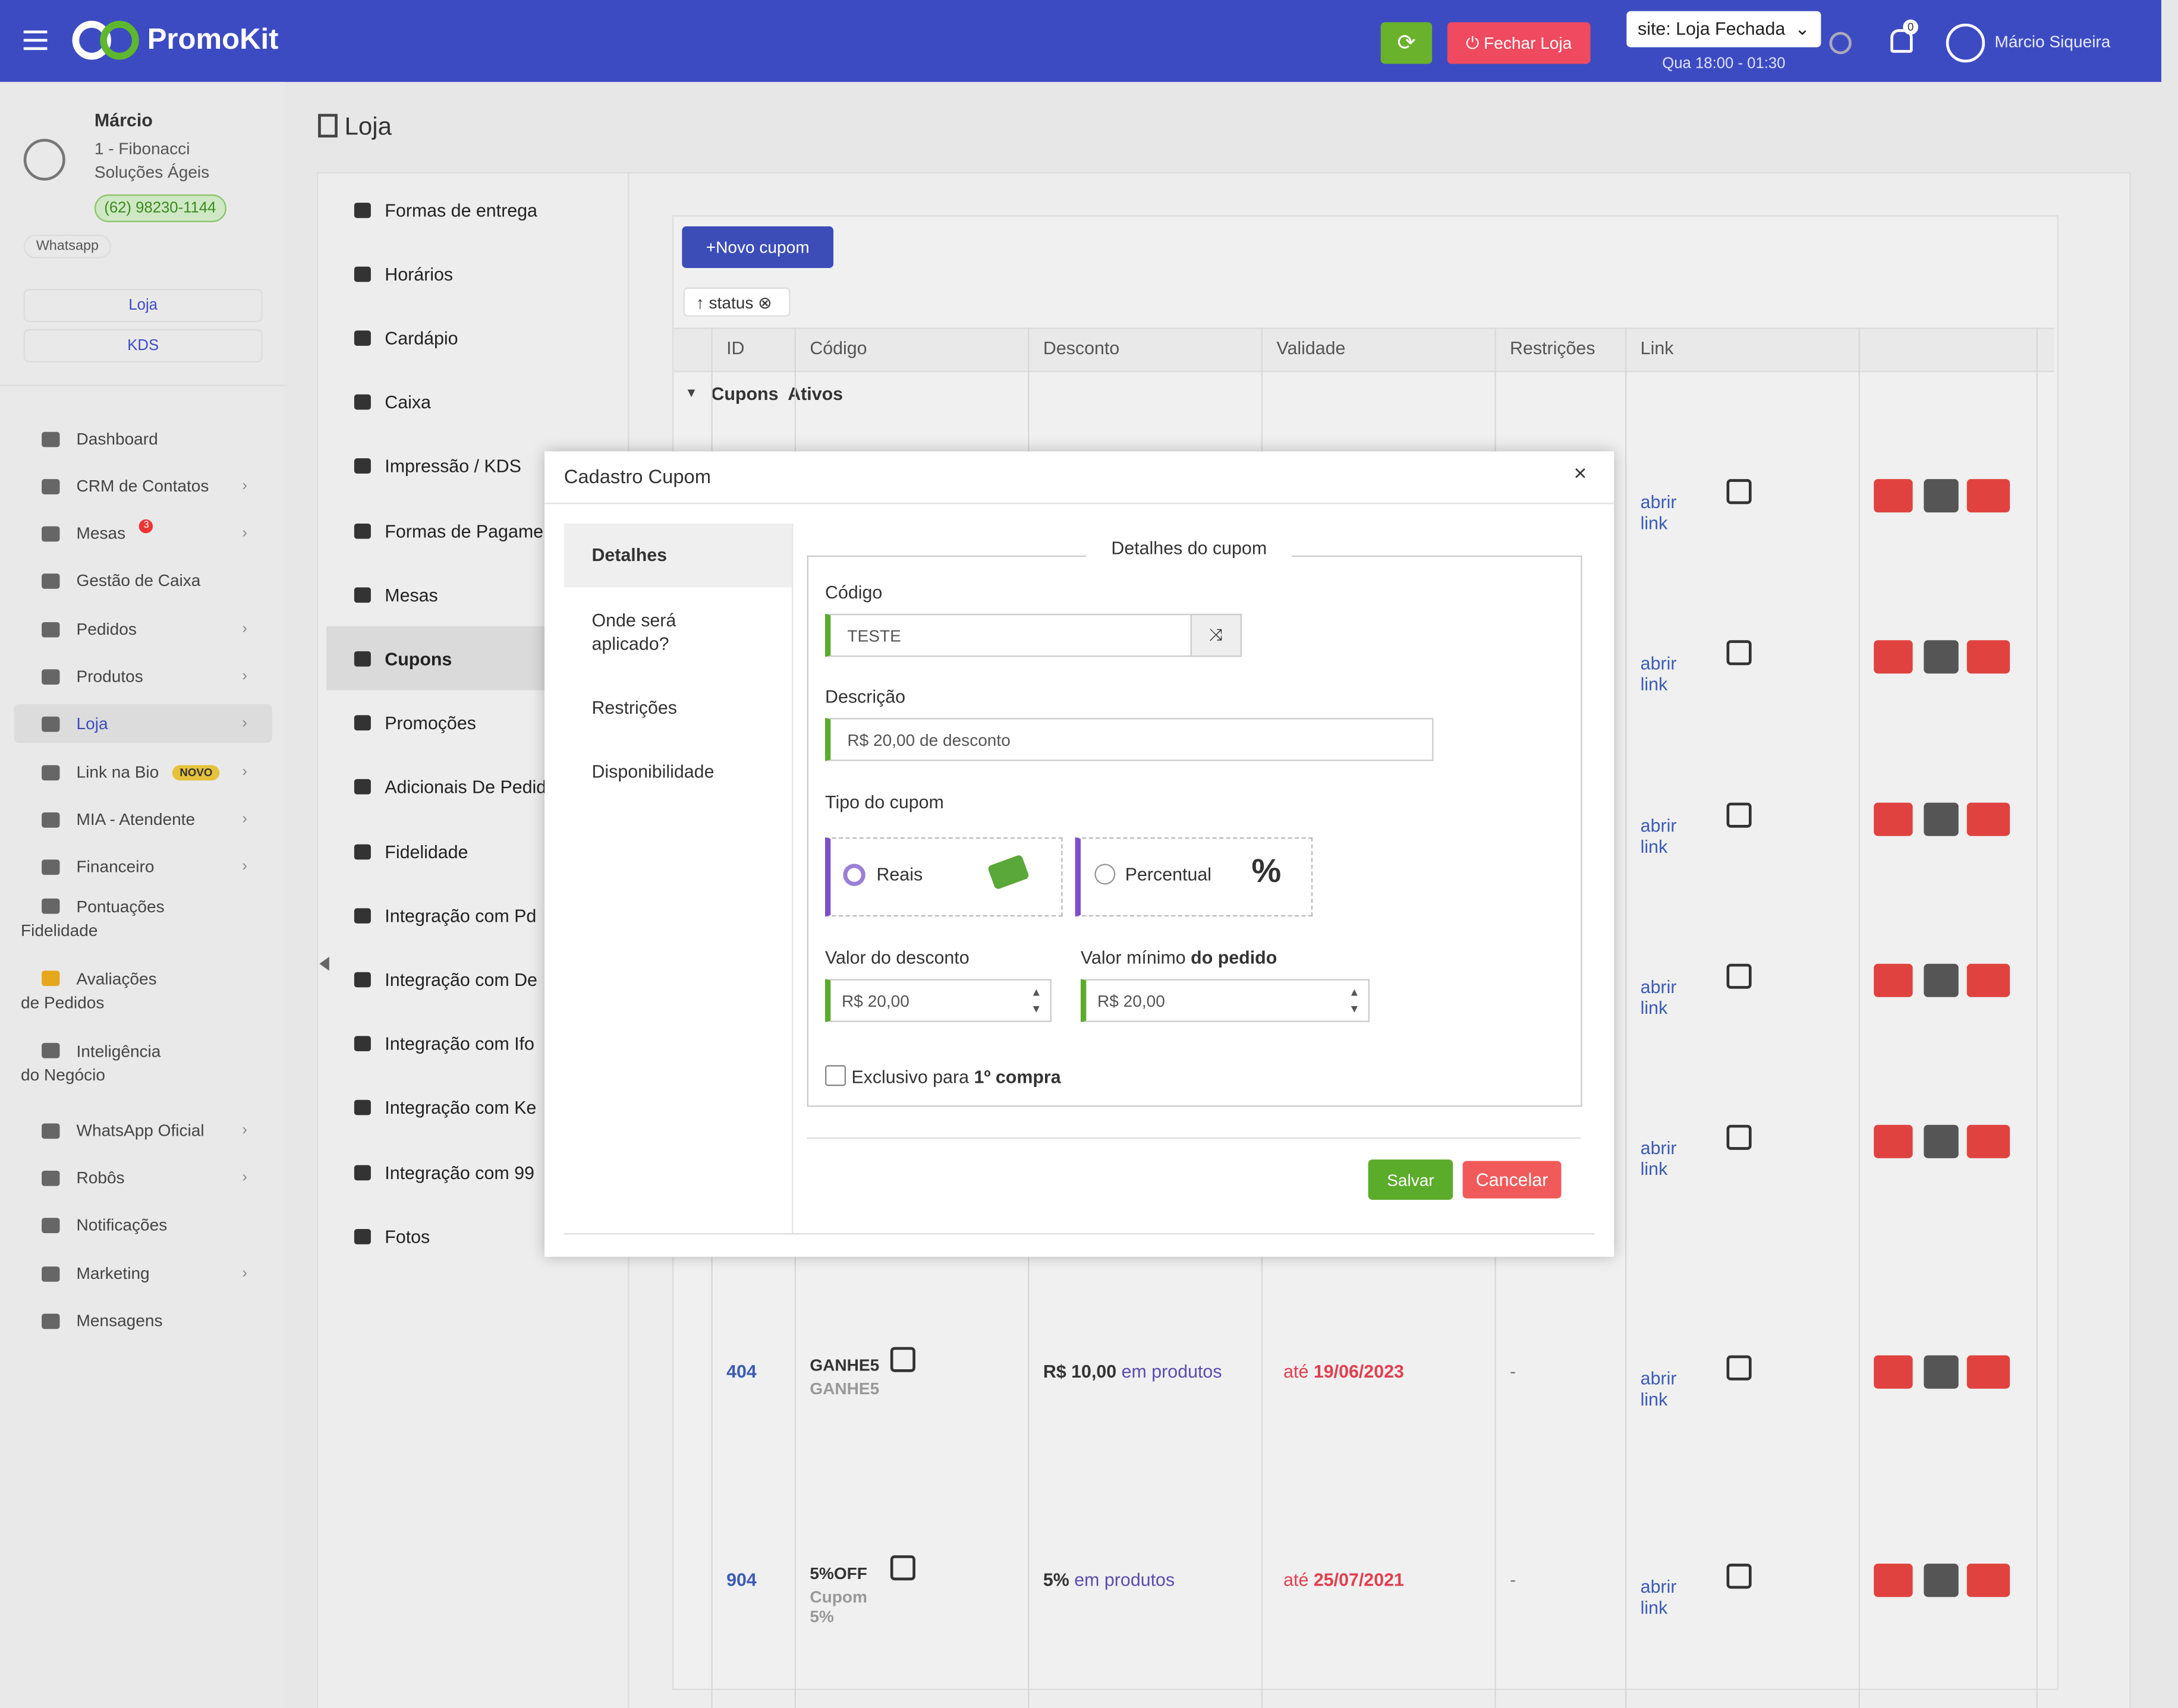 Image resolution: width=2178 pixels, height=1708 pixels. What do you see at coordinates (67, 246) in the screenshot?
I see `whatsapp-chip: Whatsapp` at bounding box center [67, 246].